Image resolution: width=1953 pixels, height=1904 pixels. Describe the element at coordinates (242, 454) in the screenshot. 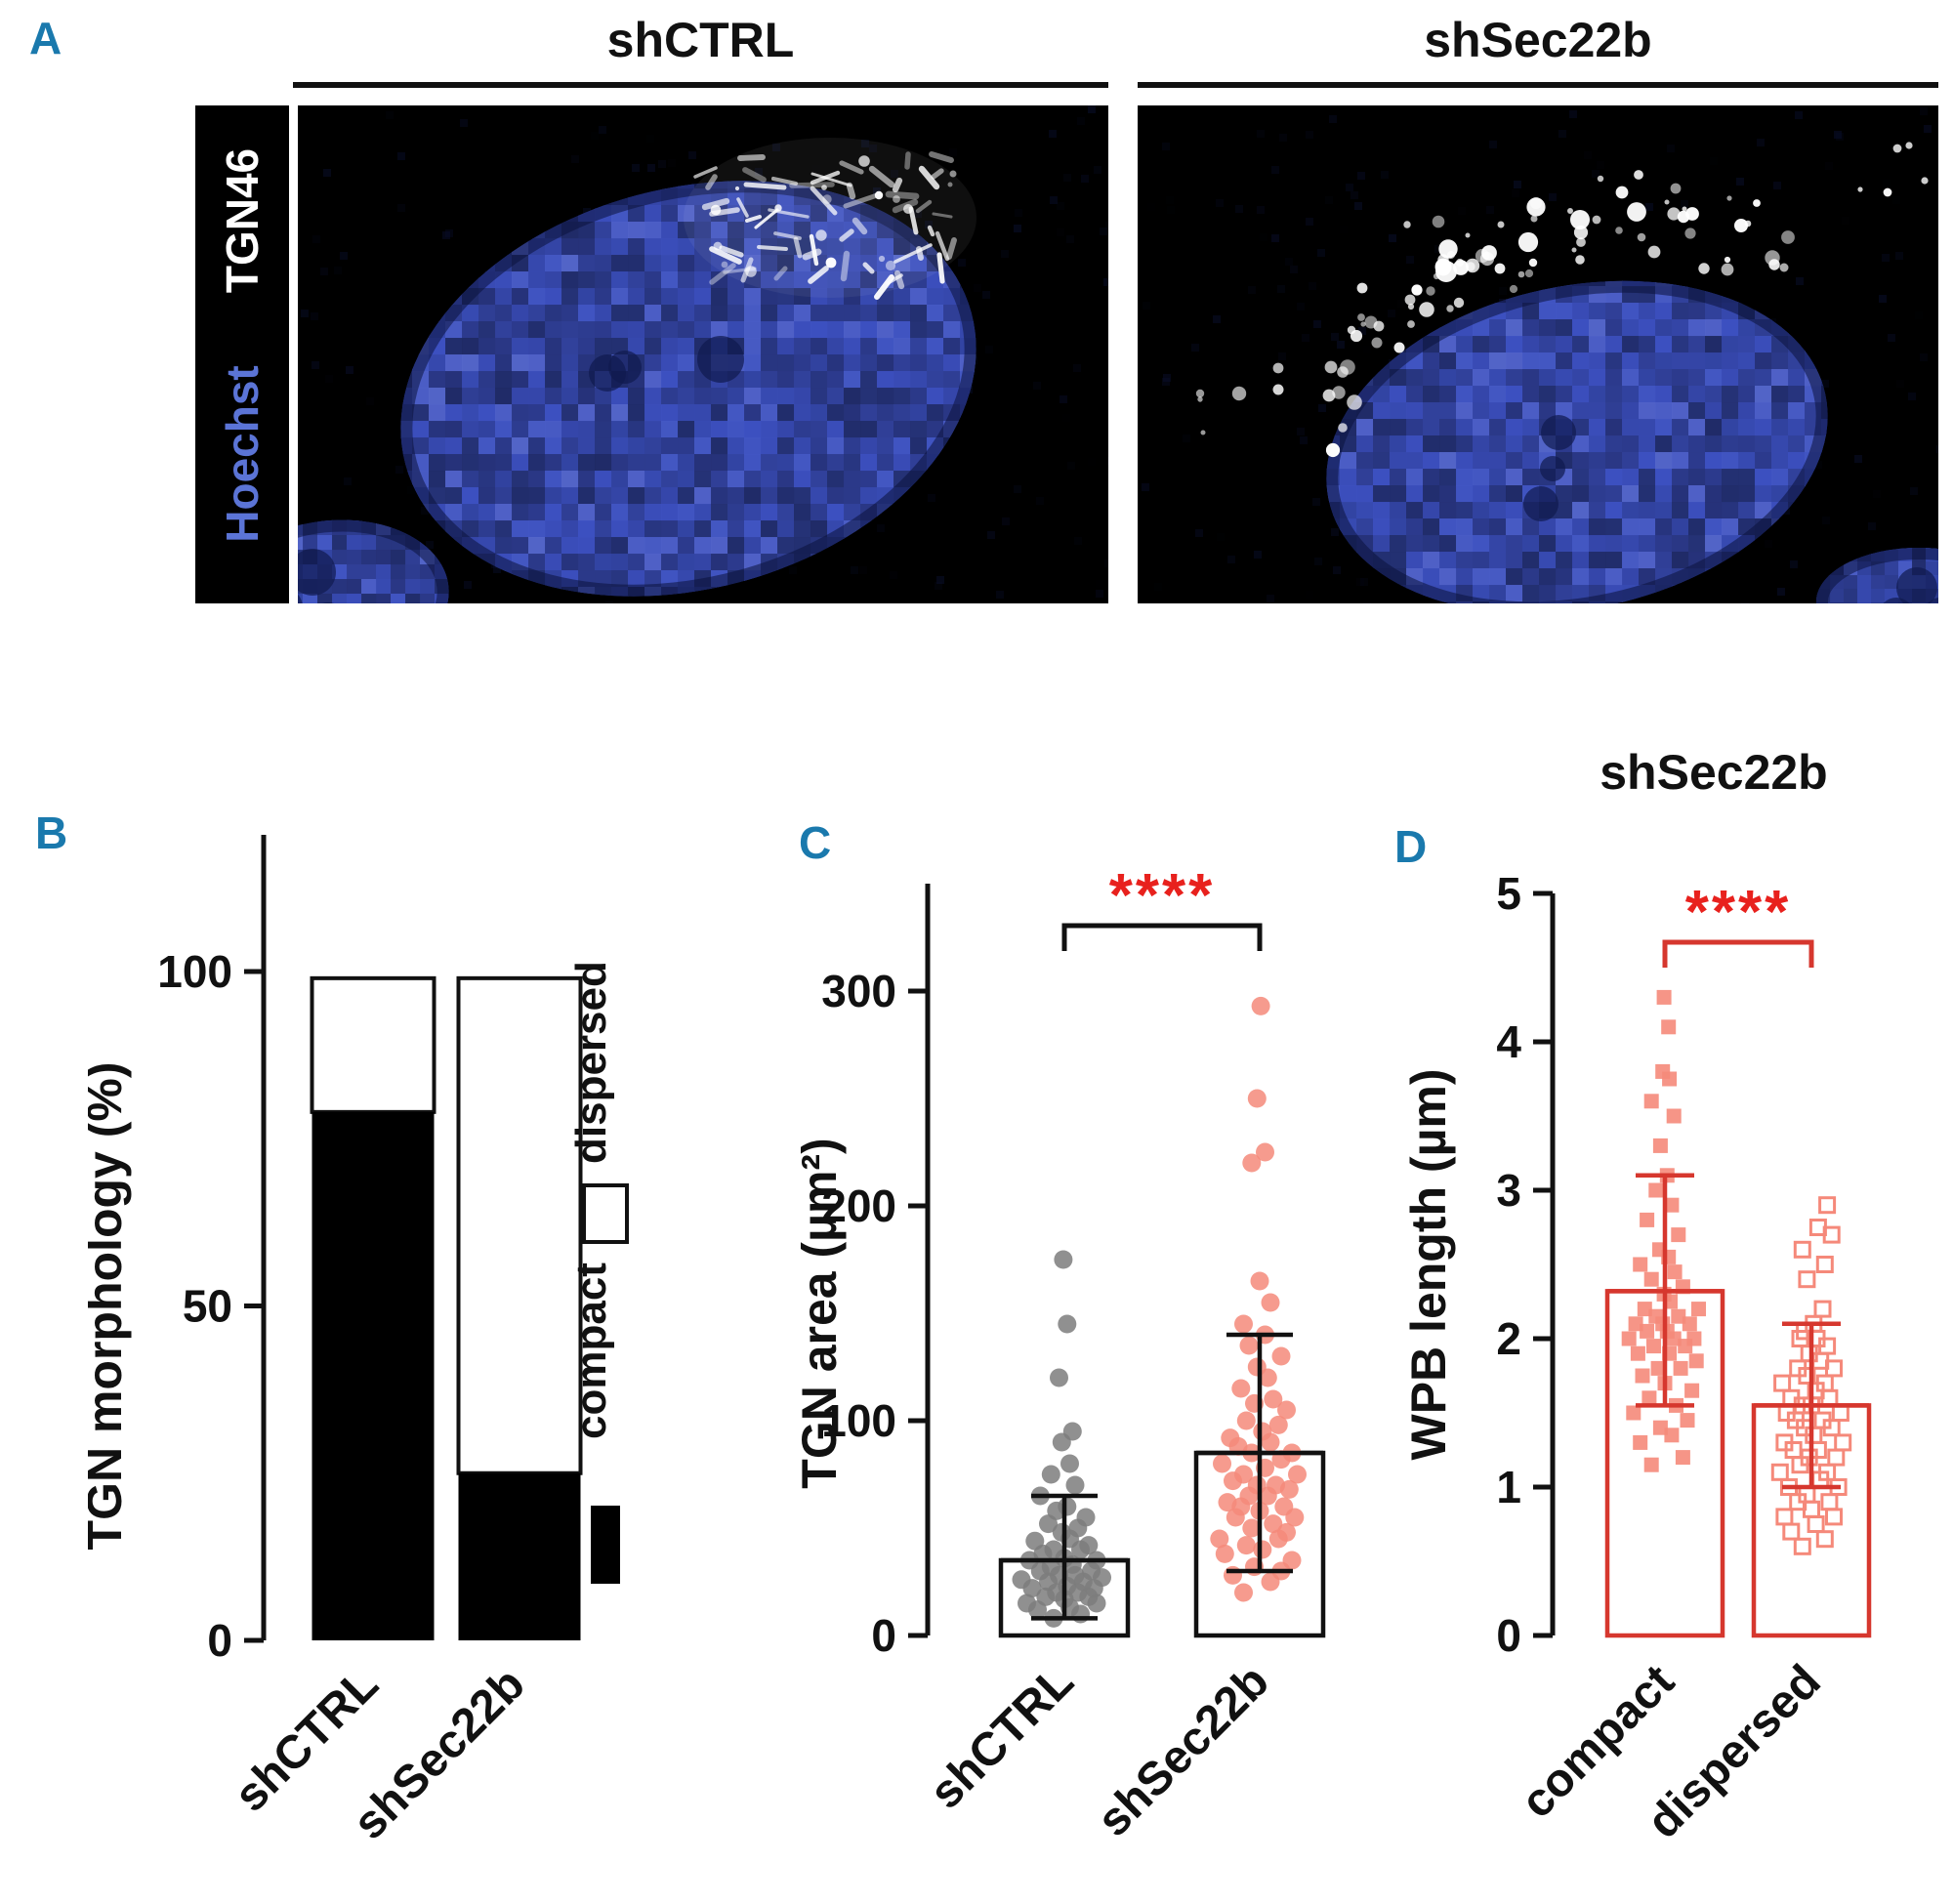

I see `hoechst-label: Hoechst` at that location.